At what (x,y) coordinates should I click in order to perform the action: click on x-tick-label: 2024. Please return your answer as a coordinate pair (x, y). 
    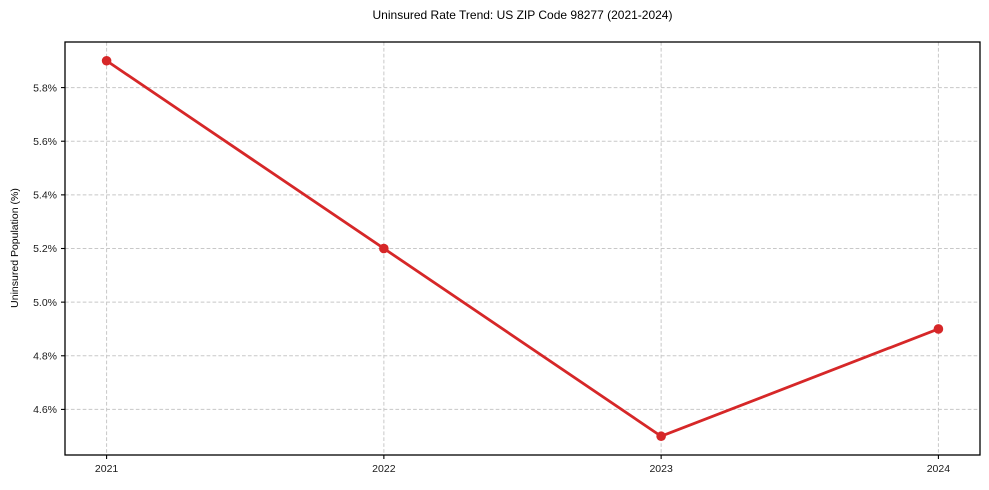
    Looking at the image, I should click on (939, 469).